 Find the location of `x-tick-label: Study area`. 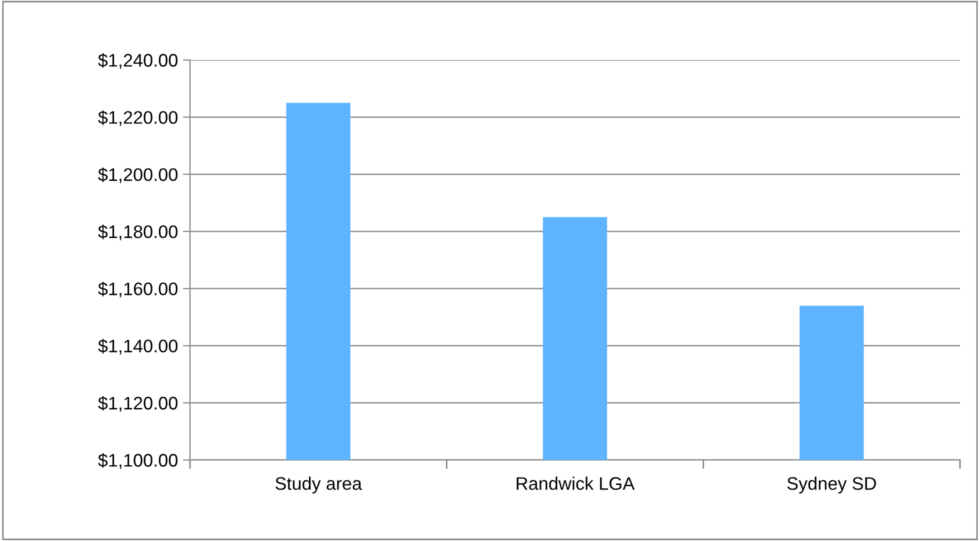

x-tick-label: Study area is located at coordinates (318, 485).